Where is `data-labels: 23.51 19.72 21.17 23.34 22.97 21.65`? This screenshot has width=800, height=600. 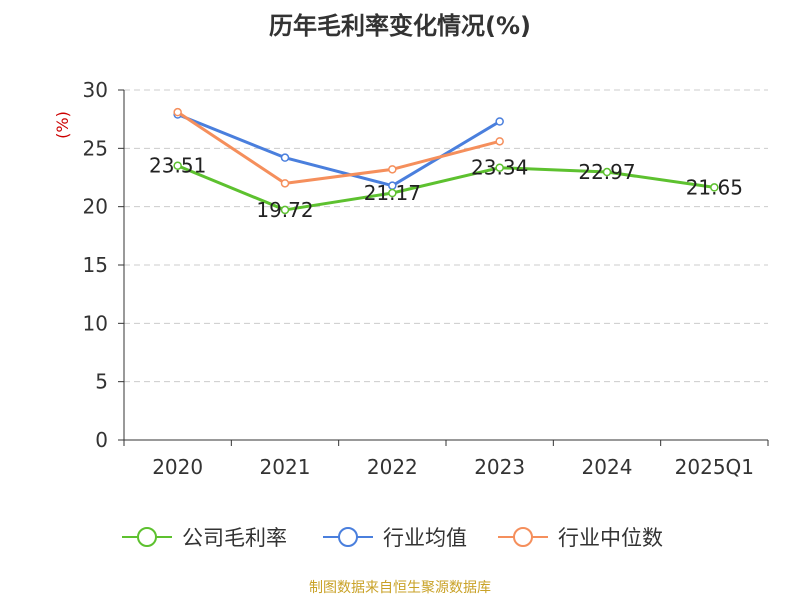 data-labels: 23.51 19.72 21.17 23.34 22.97 21.65 is located at coordinates (446, 188).